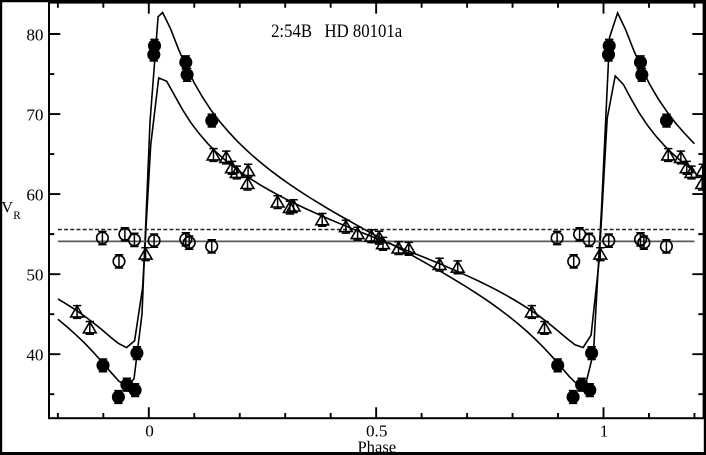  What do you see at coordinates (34, 115) in the screenshot?
I see `svg-text: 70` at bounding box center [34, 115].